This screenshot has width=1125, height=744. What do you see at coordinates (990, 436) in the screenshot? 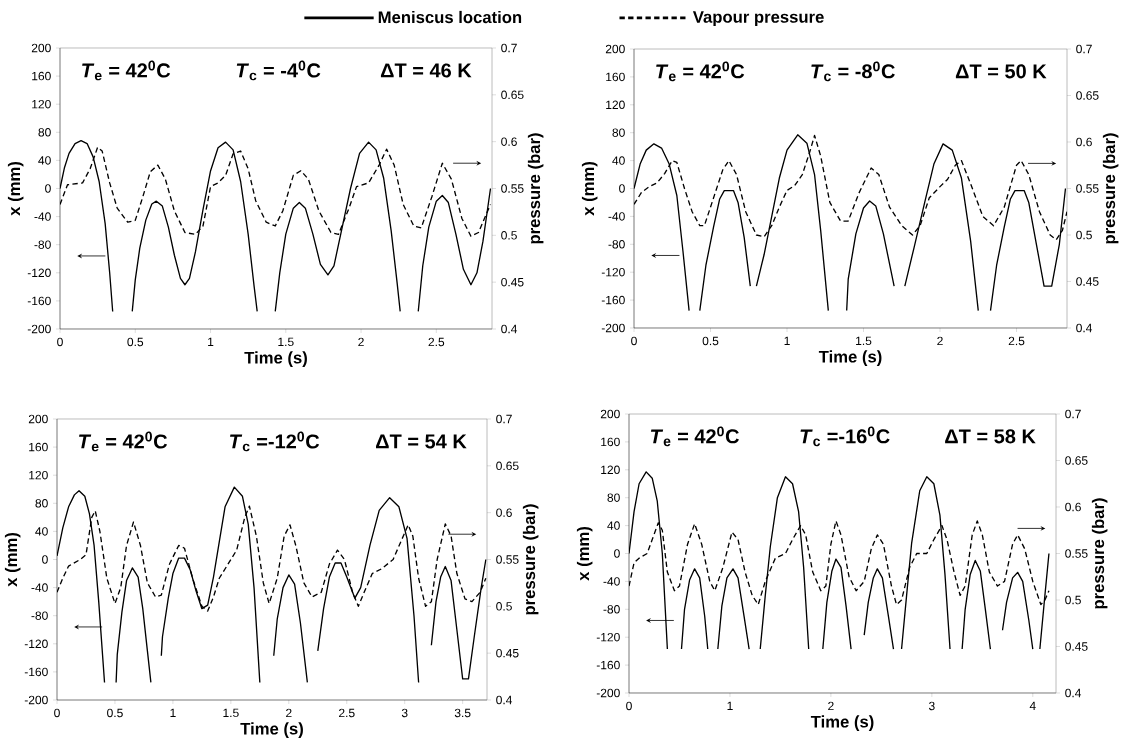
I see `annotation: ΔT = 58 K` at bounding box center [990, 436].